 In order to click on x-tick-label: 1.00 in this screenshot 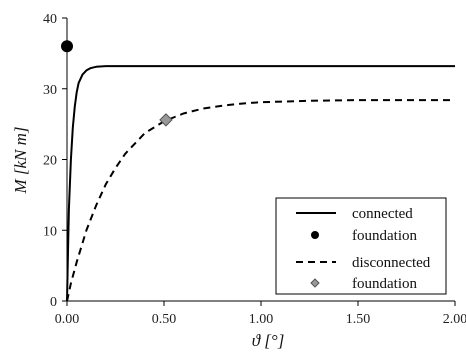, I will do `click(261, 319)`.